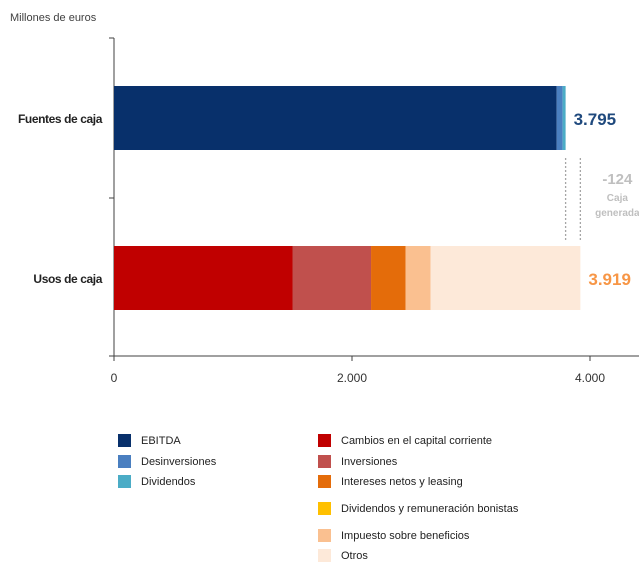 This screenshot has height=562, width=639. I want to click on legend-item: Desinversiones, so click(167, 461).